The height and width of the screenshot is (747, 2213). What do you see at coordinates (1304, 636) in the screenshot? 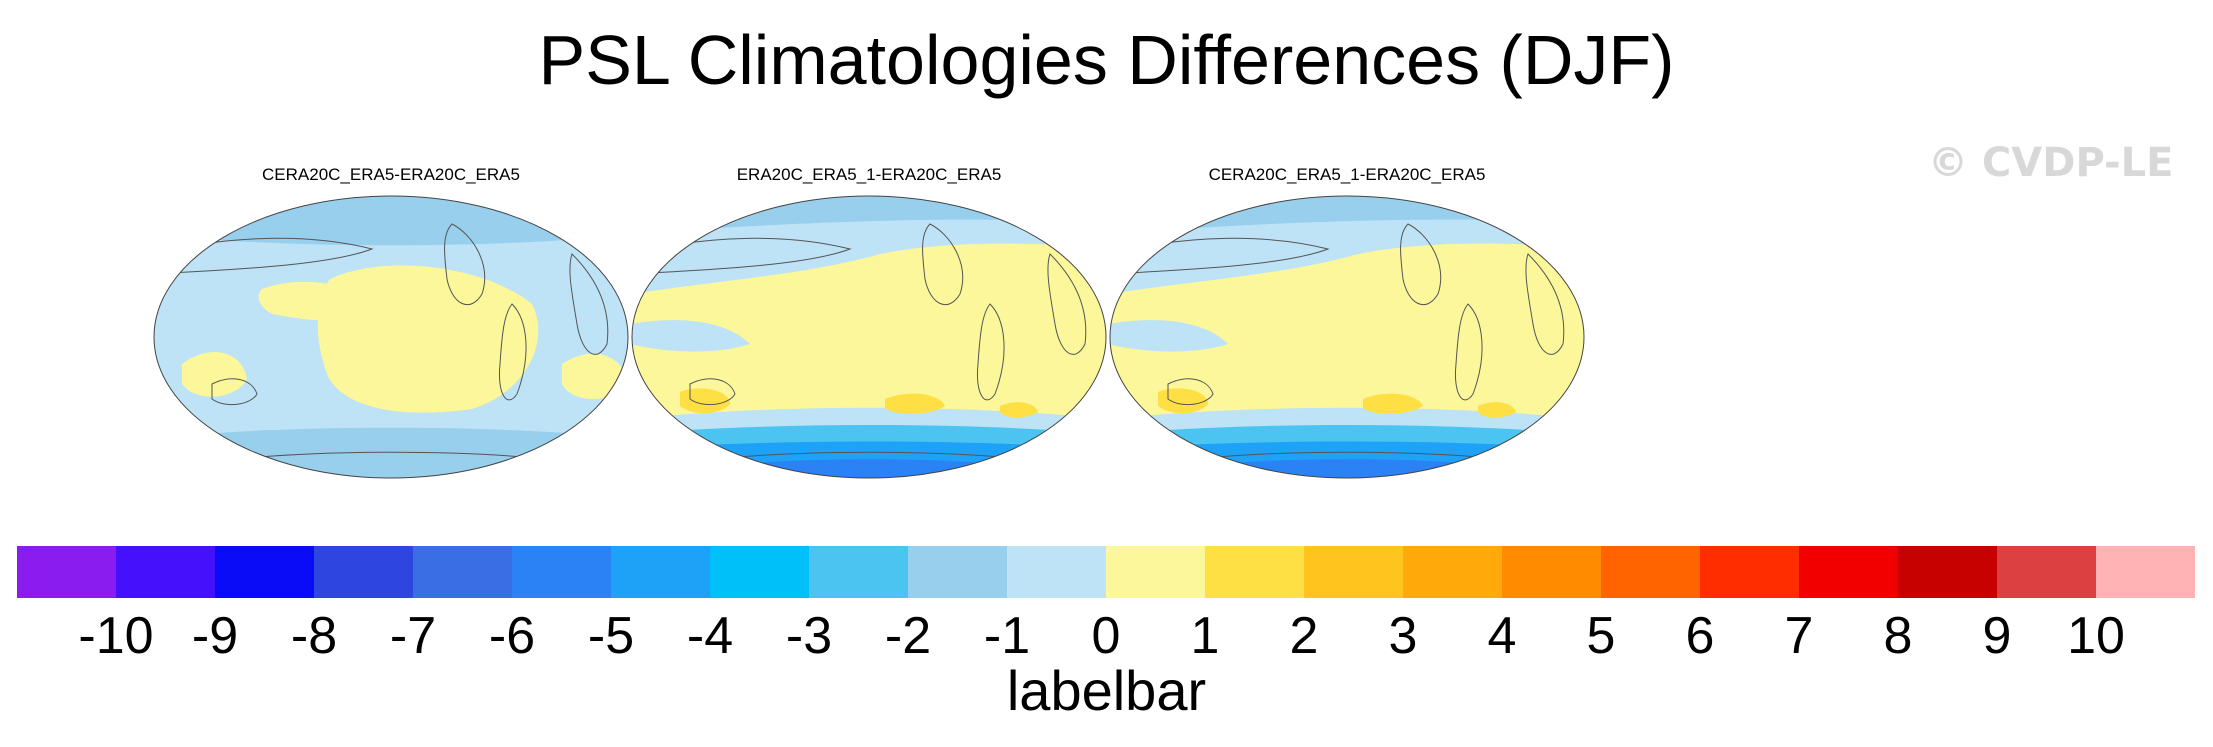
I see `labelbar-tick-label: 2` at bounding box center [1304, 636].